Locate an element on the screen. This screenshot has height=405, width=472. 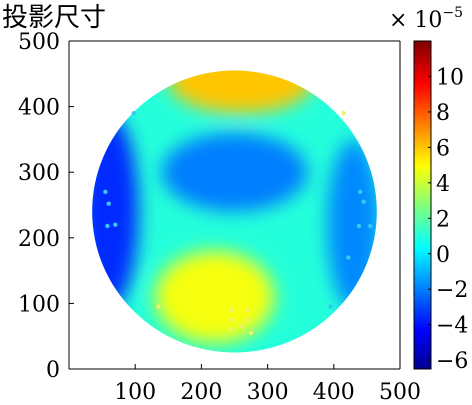
y-tick-label: 400 is located at coordinates (39, 108).